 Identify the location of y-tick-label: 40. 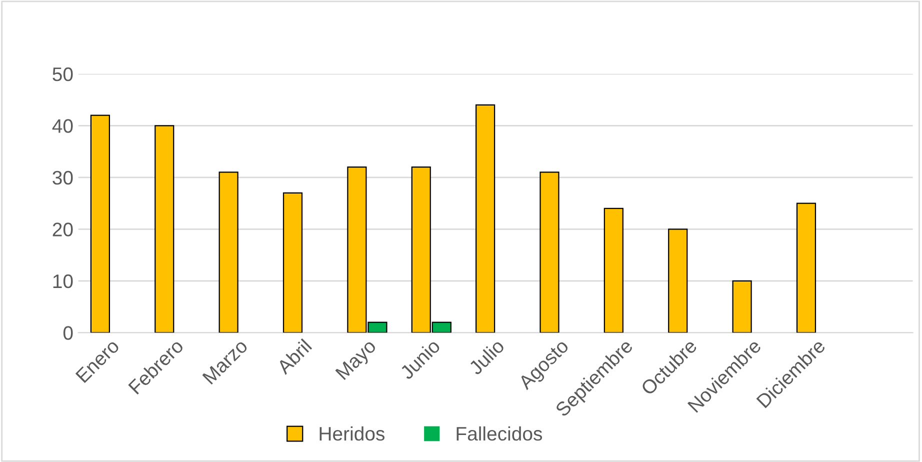
(62, 126).